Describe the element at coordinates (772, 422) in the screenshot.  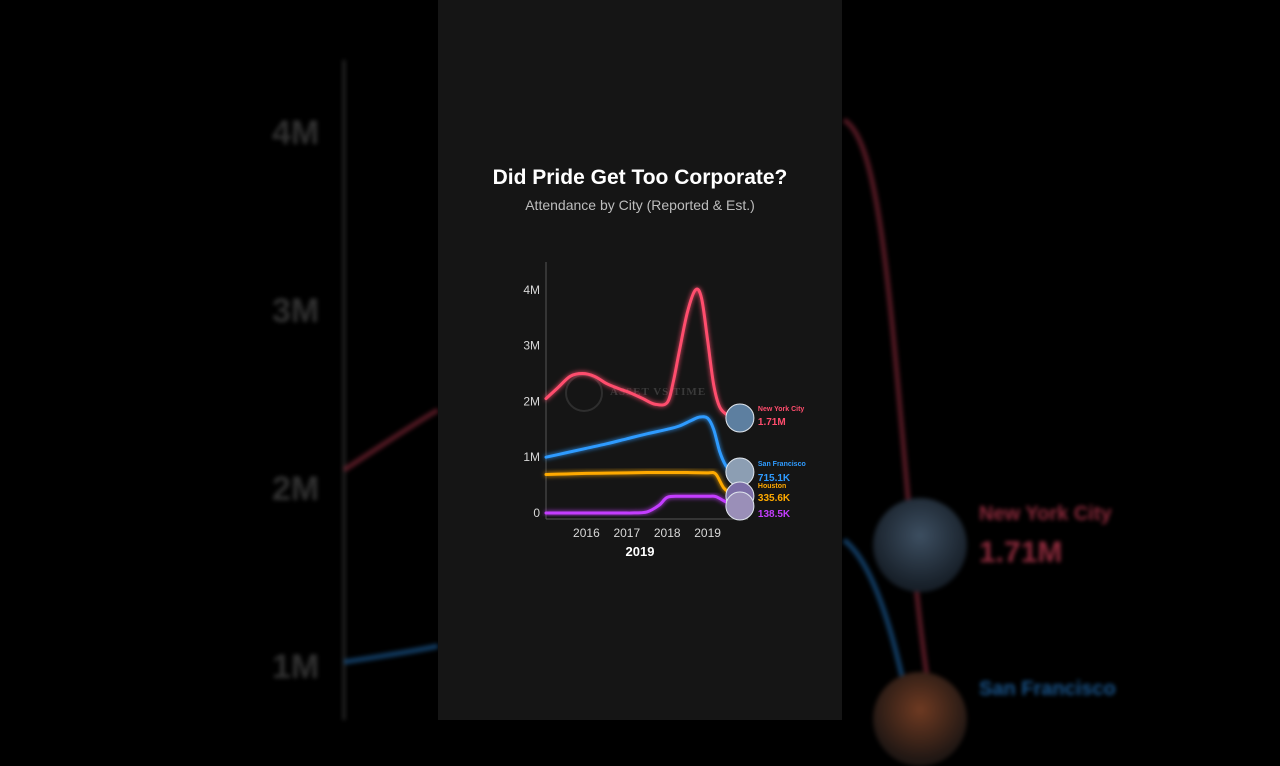
I see `end-label-value-new-york-city: 1.71M` at that location.